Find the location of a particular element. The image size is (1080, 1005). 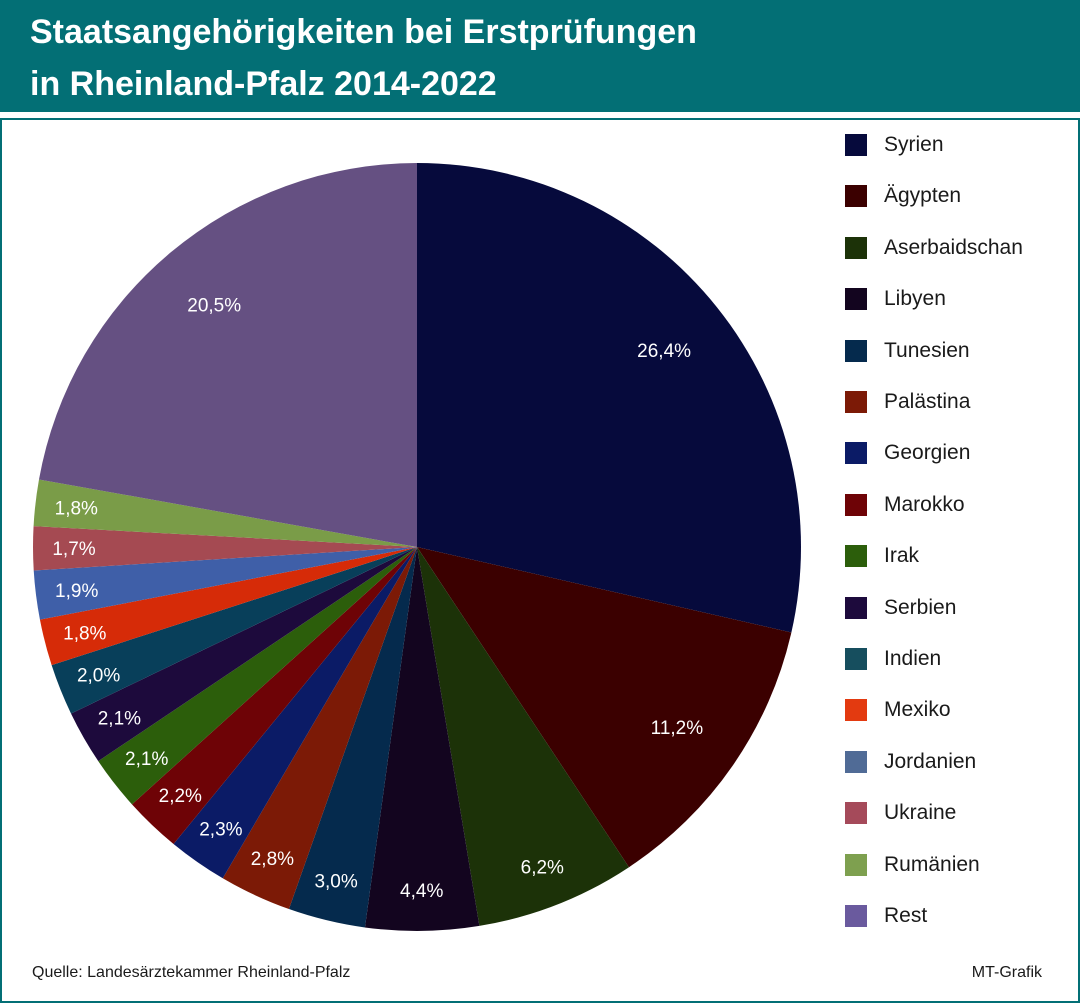

pie-slice-palaestina is located at coordinates (319, 728).